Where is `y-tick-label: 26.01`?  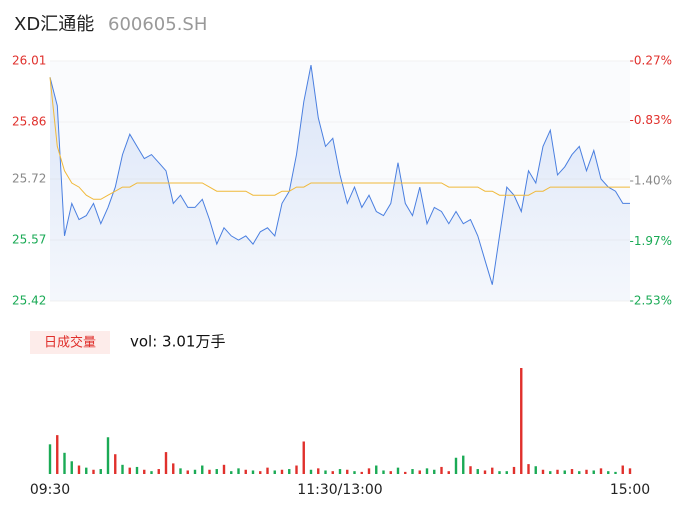 y-tick-label: 26.01 is located at coordinates (29, 61).